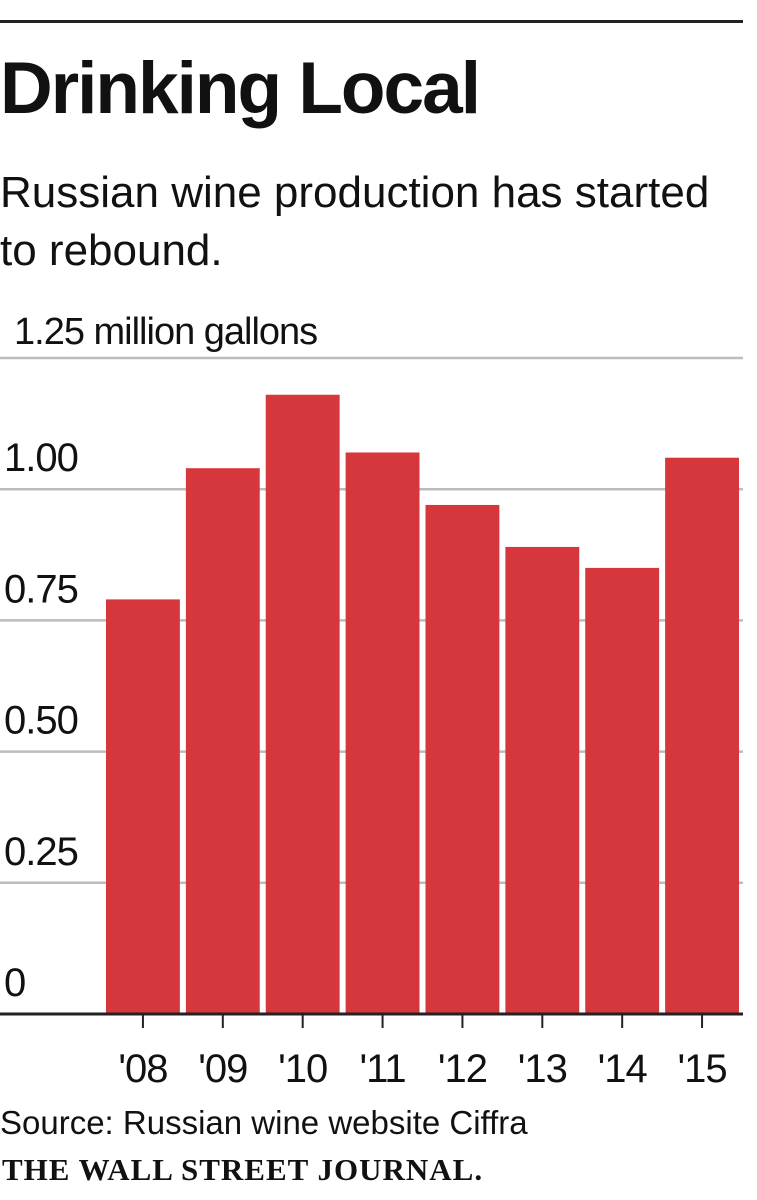 The height and width of the screenshot is (1200, 757). I want to click on source-note: Source: Russian wine website Ciffra, so click(264, 1122).